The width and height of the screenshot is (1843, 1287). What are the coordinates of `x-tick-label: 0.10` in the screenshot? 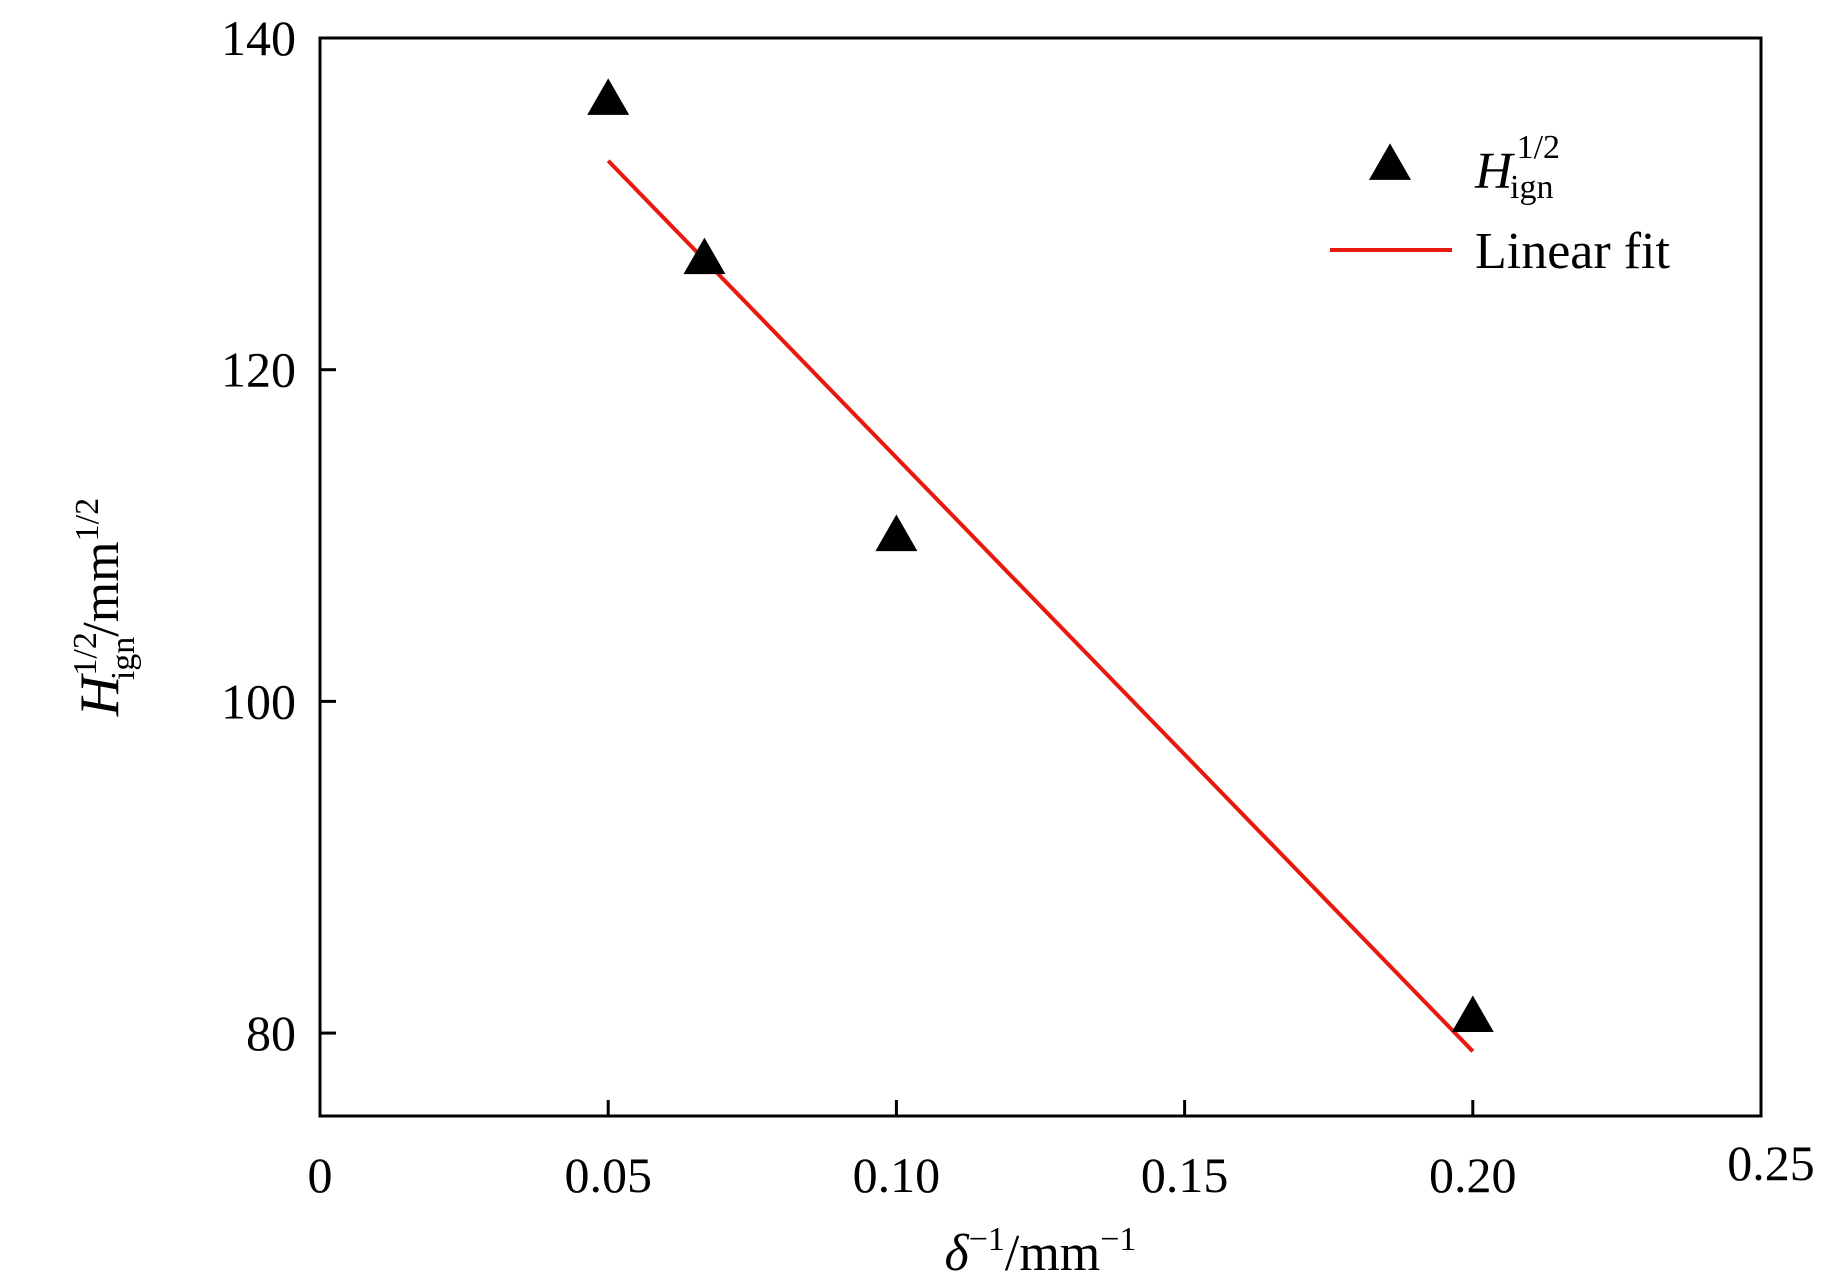 It's located at (897, 1175).